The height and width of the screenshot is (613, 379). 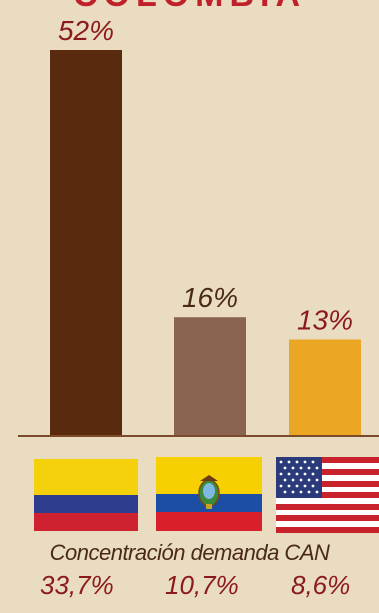 What do you see at coordinates (189, 7) in the screenshot?
I see `chart-title-partial: COLOMBIA` at bounding box center [189, 7].